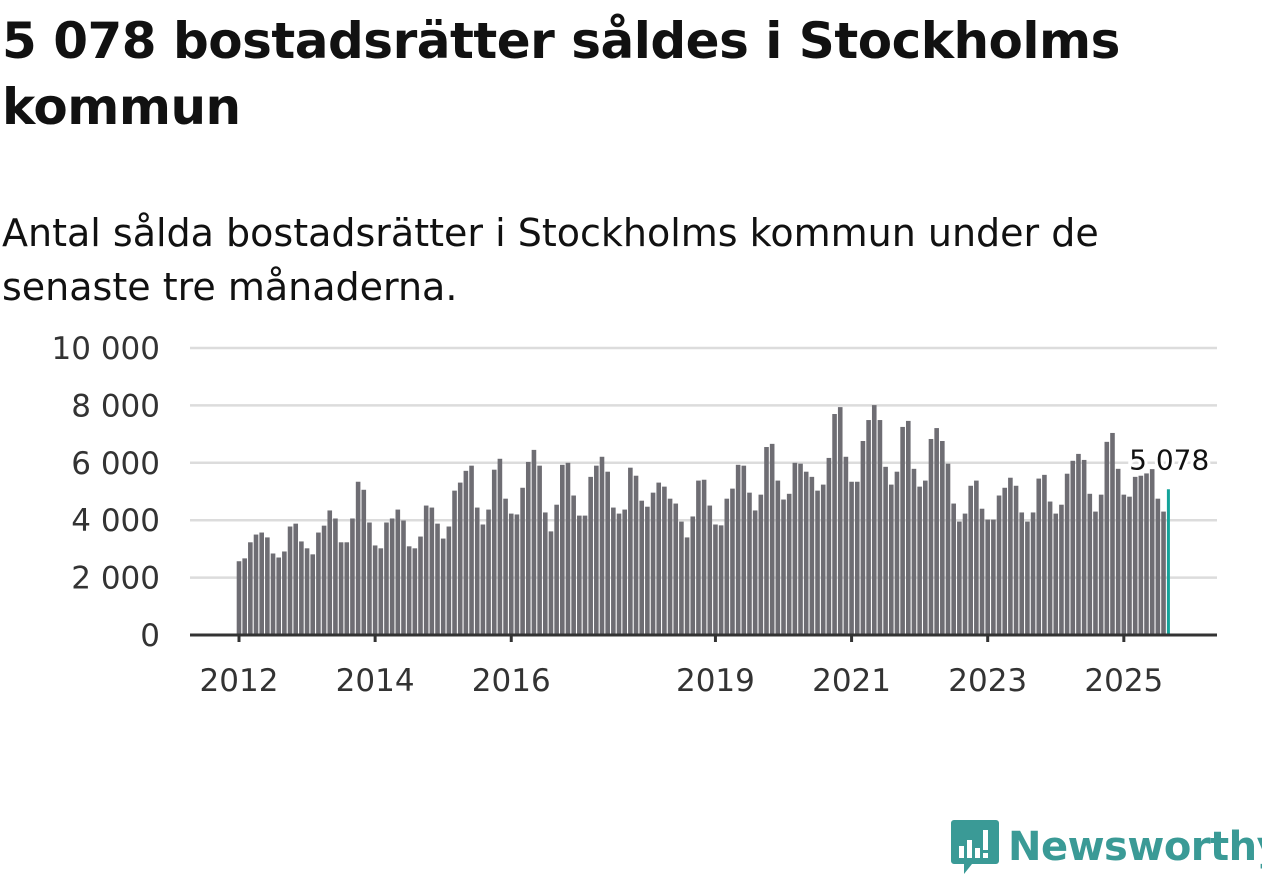 This screenshot has height=879, width=1262. Describe the element at coordinates (115, 579) in the screenshot. I see `y-tick-label: 2 000` at that location.